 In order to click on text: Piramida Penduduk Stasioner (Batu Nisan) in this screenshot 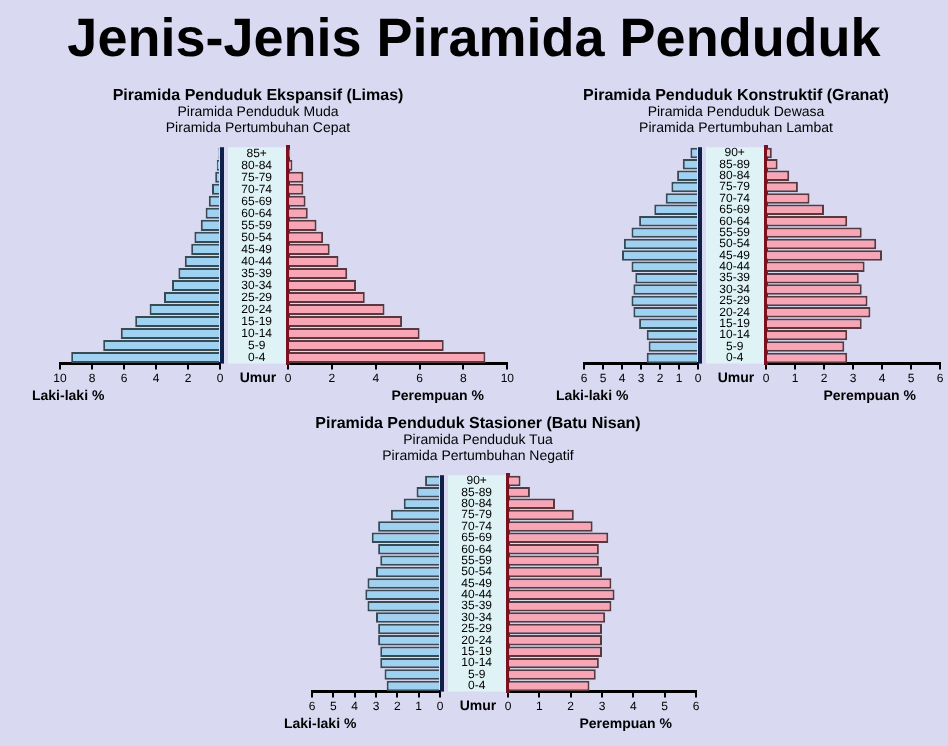, I will do `click(478, 422)`.